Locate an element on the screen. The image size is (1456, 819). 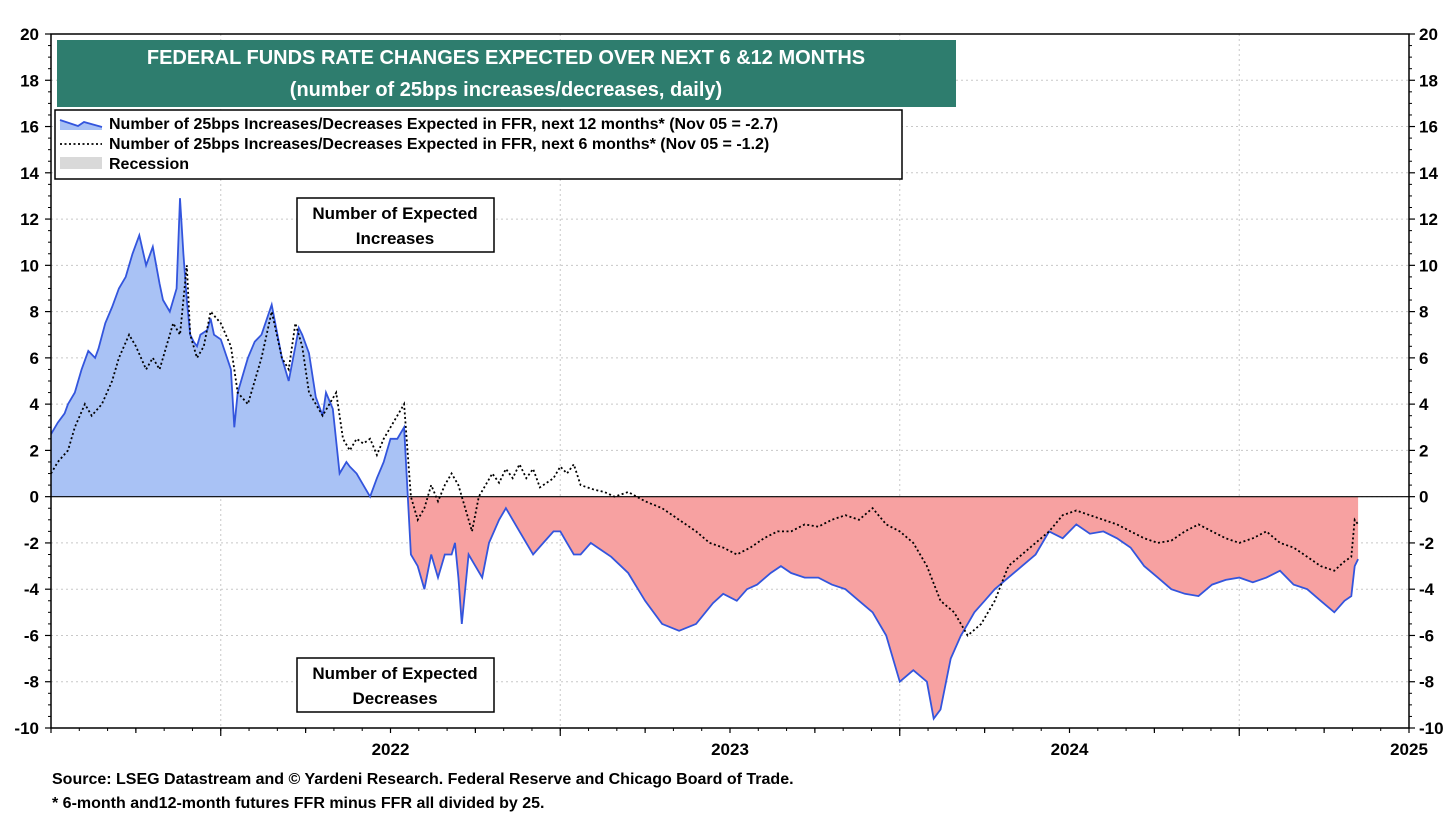
y-tick-label-left: 10 is located at coordinates (29, 265).